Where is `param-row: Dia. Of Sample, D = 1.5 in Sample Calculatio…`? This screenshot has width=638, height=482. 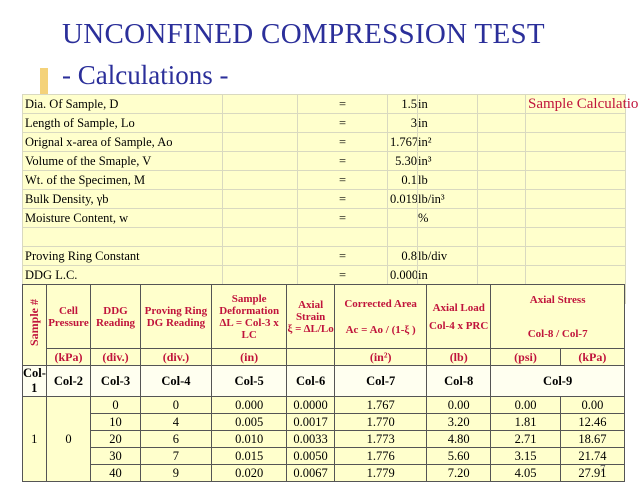 param-row: Dia. Of Sample, D = 1.5 in Sample Calculatio… is located at coordinates (329, 104).